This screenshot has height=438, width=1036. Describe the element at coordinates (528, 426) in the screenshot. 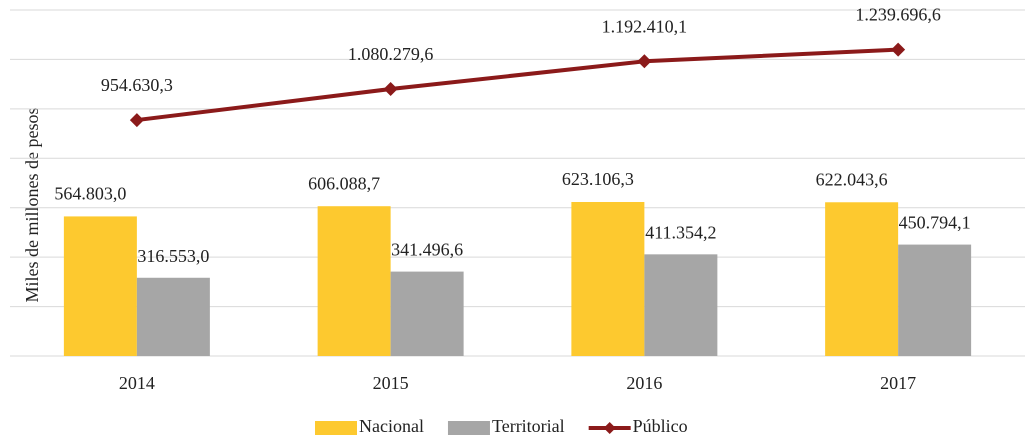

I see `legend-label: Territorial` at that location.